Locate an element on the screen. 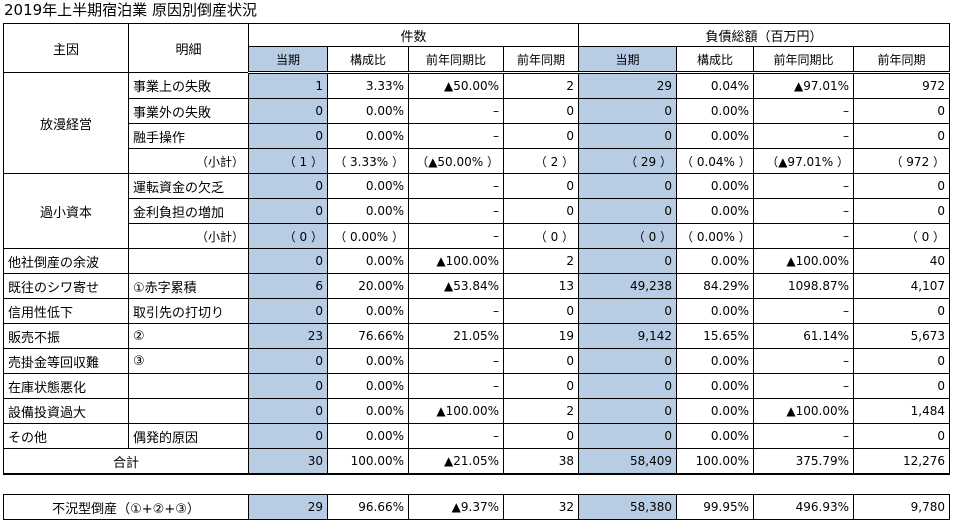  cell: 5,673 is located at coordinates (902, 336).